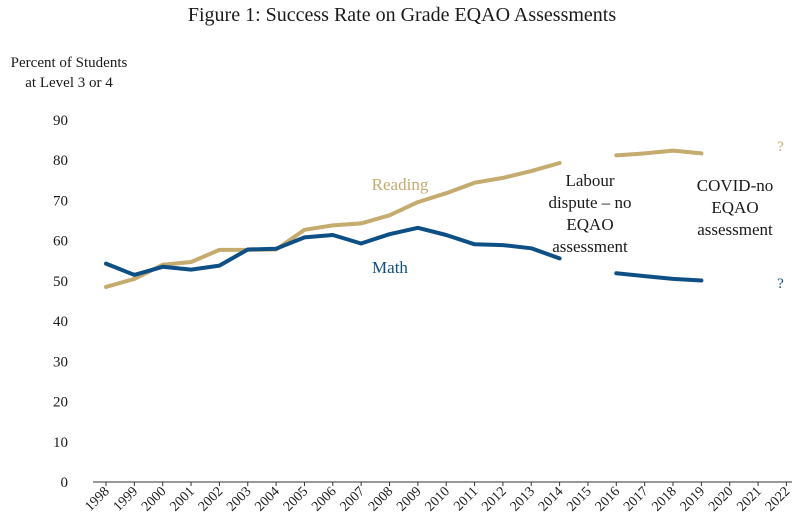  I want to click on covid-note-line-1: COVID-no, so click(735, 185).